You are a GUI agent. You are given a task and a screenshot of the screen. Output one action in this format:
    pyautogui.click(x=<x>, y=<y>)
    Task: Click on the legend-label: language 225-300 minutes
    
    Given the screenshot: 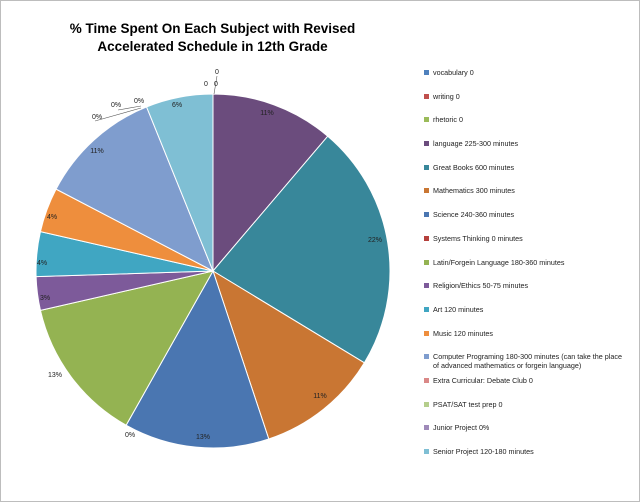 What is the action you would take?
    pyautogui.click(x=476, y=144)
    